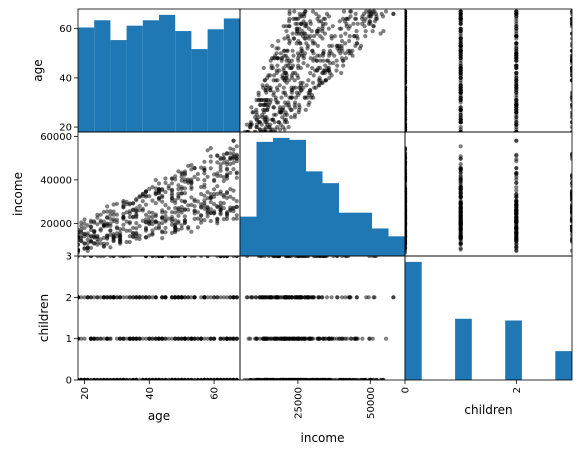  What do you see at coordinates (159, 318) in the screenshot?
I see `cell-children-vs-age` at bounding box center [159, 318].